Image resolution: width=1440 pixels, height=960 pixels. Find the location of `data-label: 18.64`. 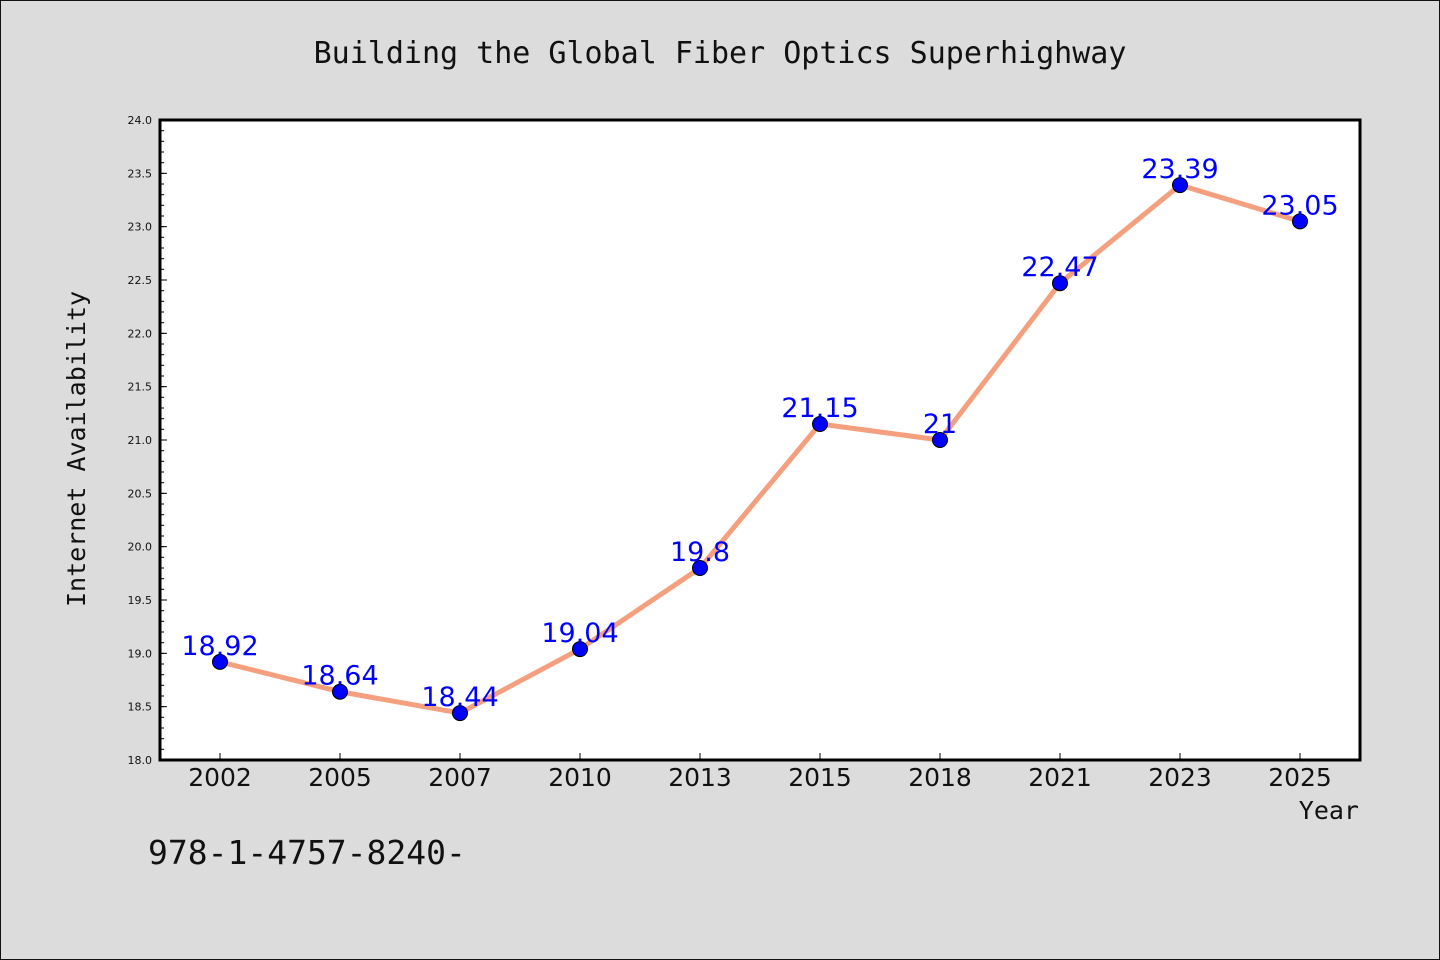

data-label: 18.64 is located at coordinates (339, 676).